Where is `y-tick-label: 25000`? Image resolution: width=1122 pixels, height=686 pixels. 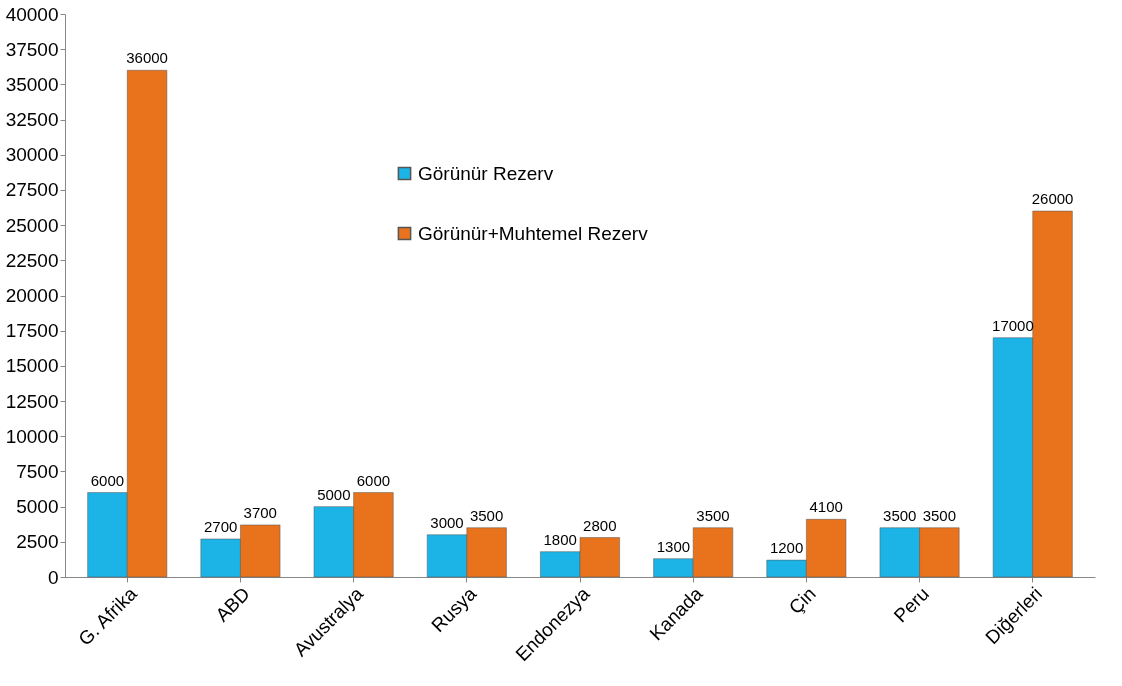
y-tick-label: 25000 is located at coordinates (32, 225).